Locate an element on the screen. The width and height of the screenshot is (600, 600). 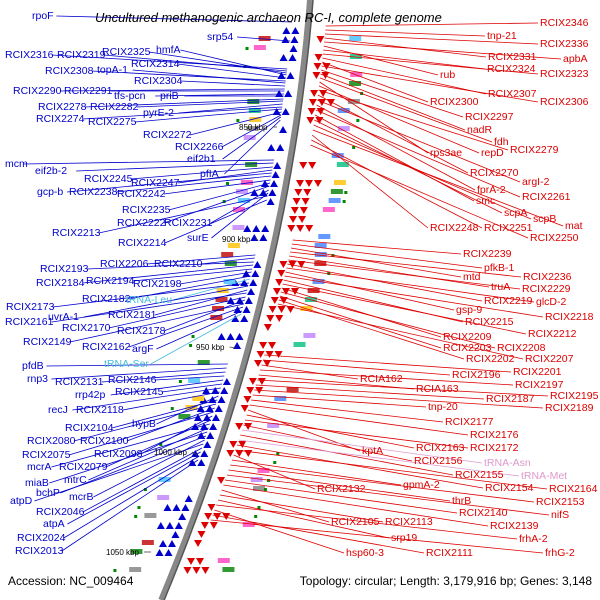
gene-label-left: RCIX2075 is located at coordinates (46, 455).